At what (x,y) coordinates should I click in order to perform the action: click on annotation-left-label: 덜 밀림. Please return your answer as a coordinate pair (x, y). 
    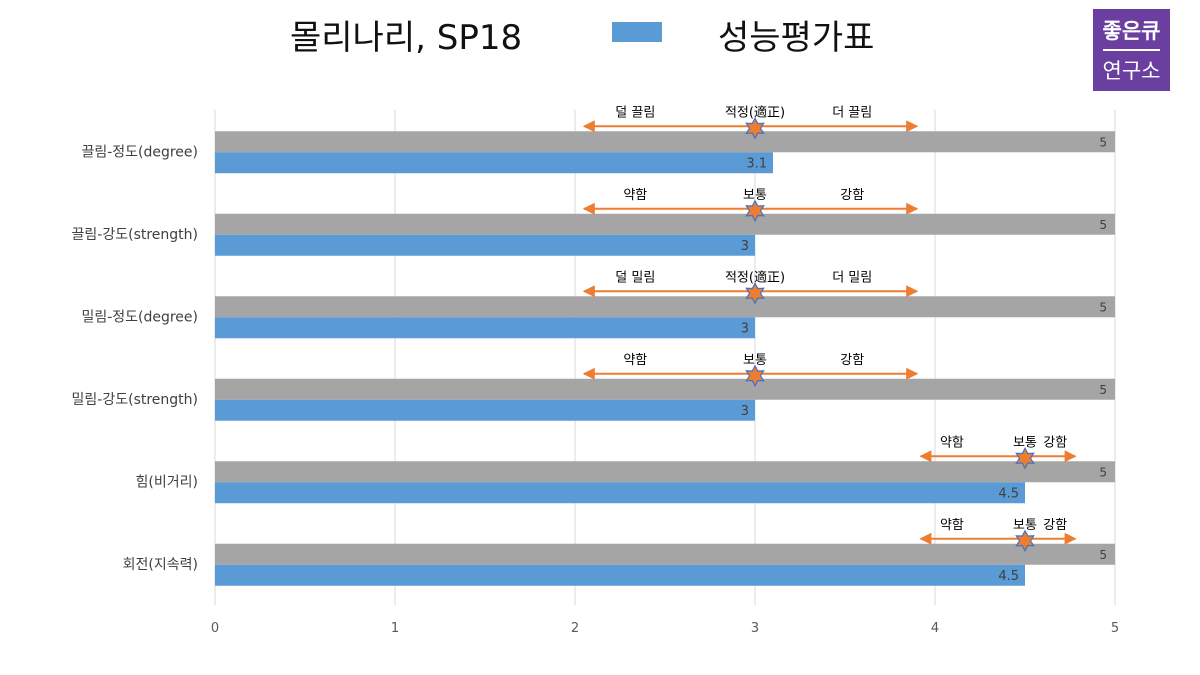
    Looking at the image, I should click on (635, 277).